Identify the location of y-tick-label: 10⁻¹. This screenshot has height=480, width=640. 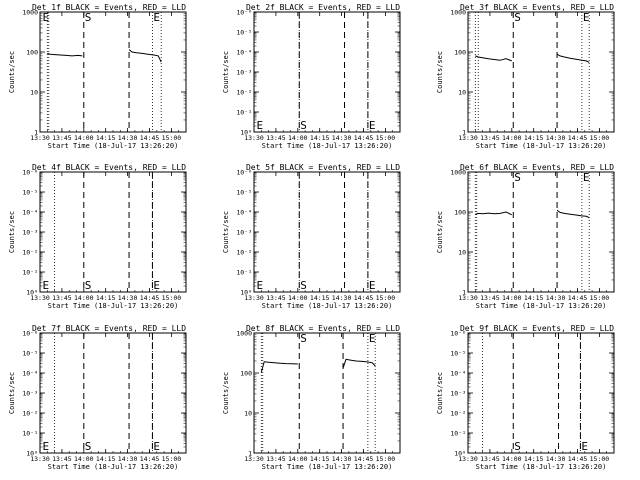
(244, 273).